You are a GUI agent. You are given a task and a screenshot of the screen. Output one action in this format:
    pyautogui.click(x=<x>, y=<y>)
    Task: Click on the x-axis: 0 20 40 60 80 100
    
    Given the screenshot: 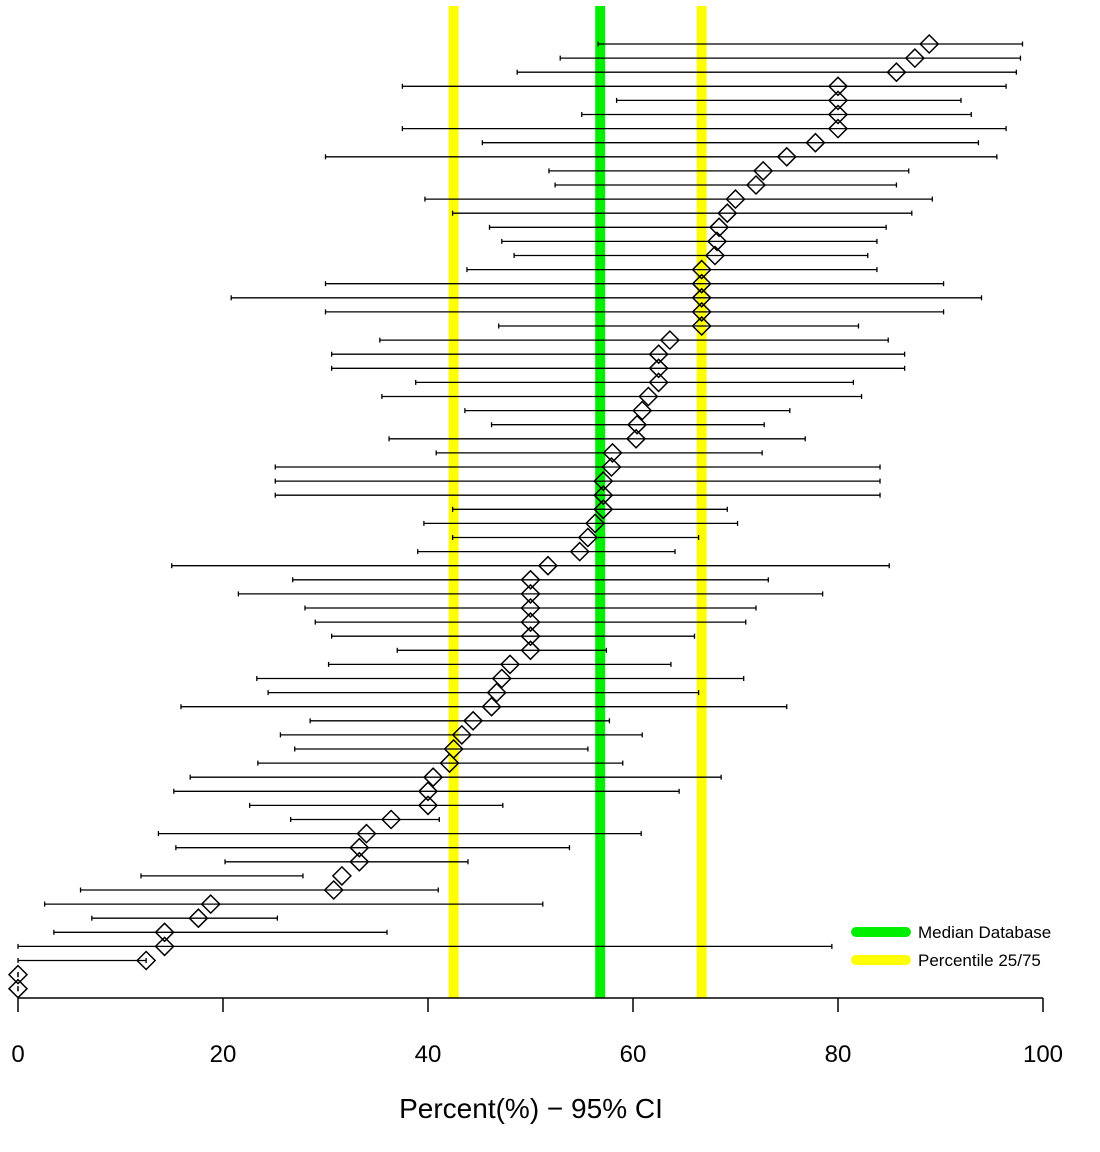 What is the action you would take?
    pyautogui.click(x=537, y=1032)
    